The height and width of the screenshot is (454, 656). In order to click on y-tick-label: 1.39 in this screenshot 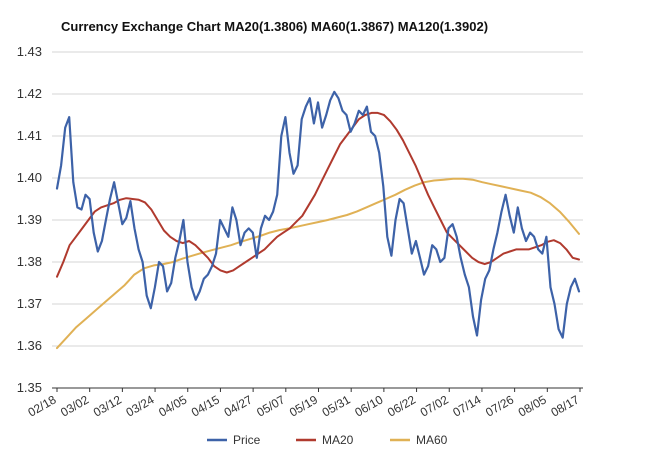, I will do `click(29, 219)`.